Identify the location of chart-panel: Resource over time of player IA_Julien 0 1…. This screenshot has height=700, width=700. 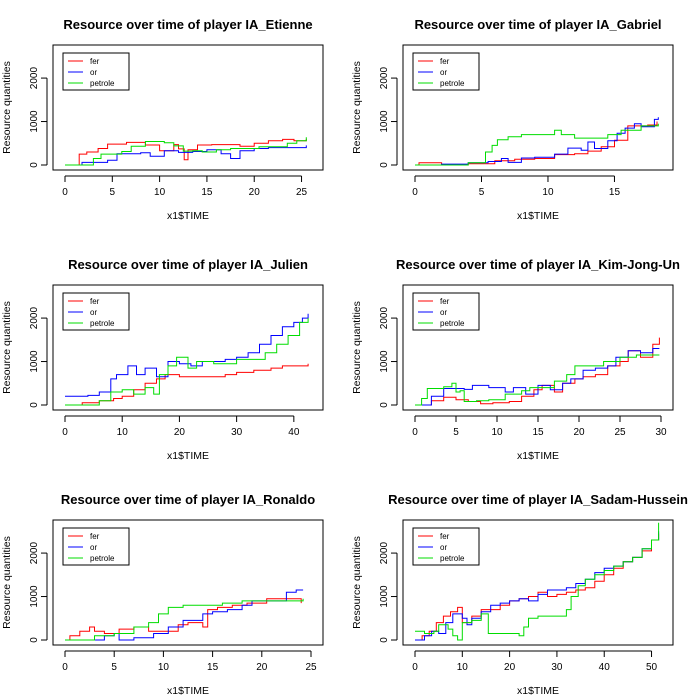
(162, 359).